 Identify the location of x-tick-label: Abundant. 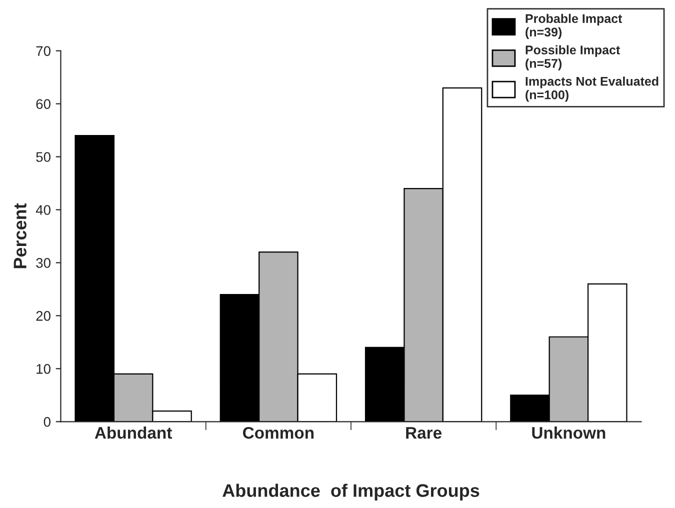
(133, 432).